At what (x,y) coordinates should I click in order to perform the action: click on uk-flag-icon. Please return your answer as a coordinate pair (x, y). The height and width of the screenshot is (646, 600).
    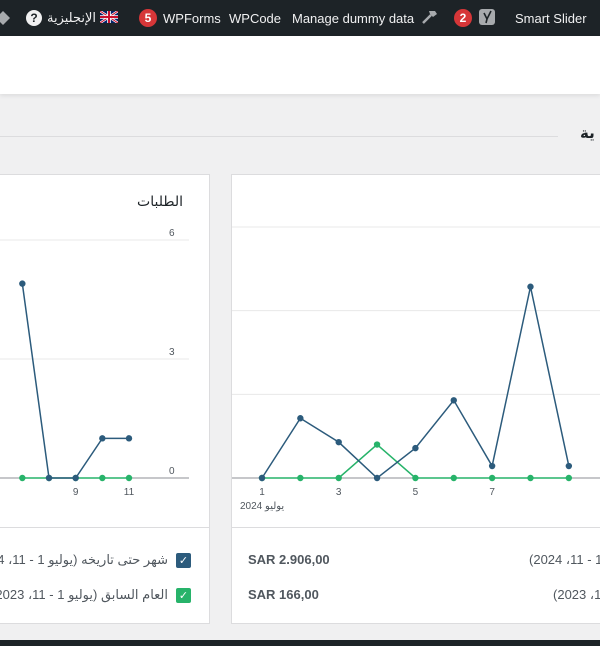
    Looking at the image, I should click on (109, 17).